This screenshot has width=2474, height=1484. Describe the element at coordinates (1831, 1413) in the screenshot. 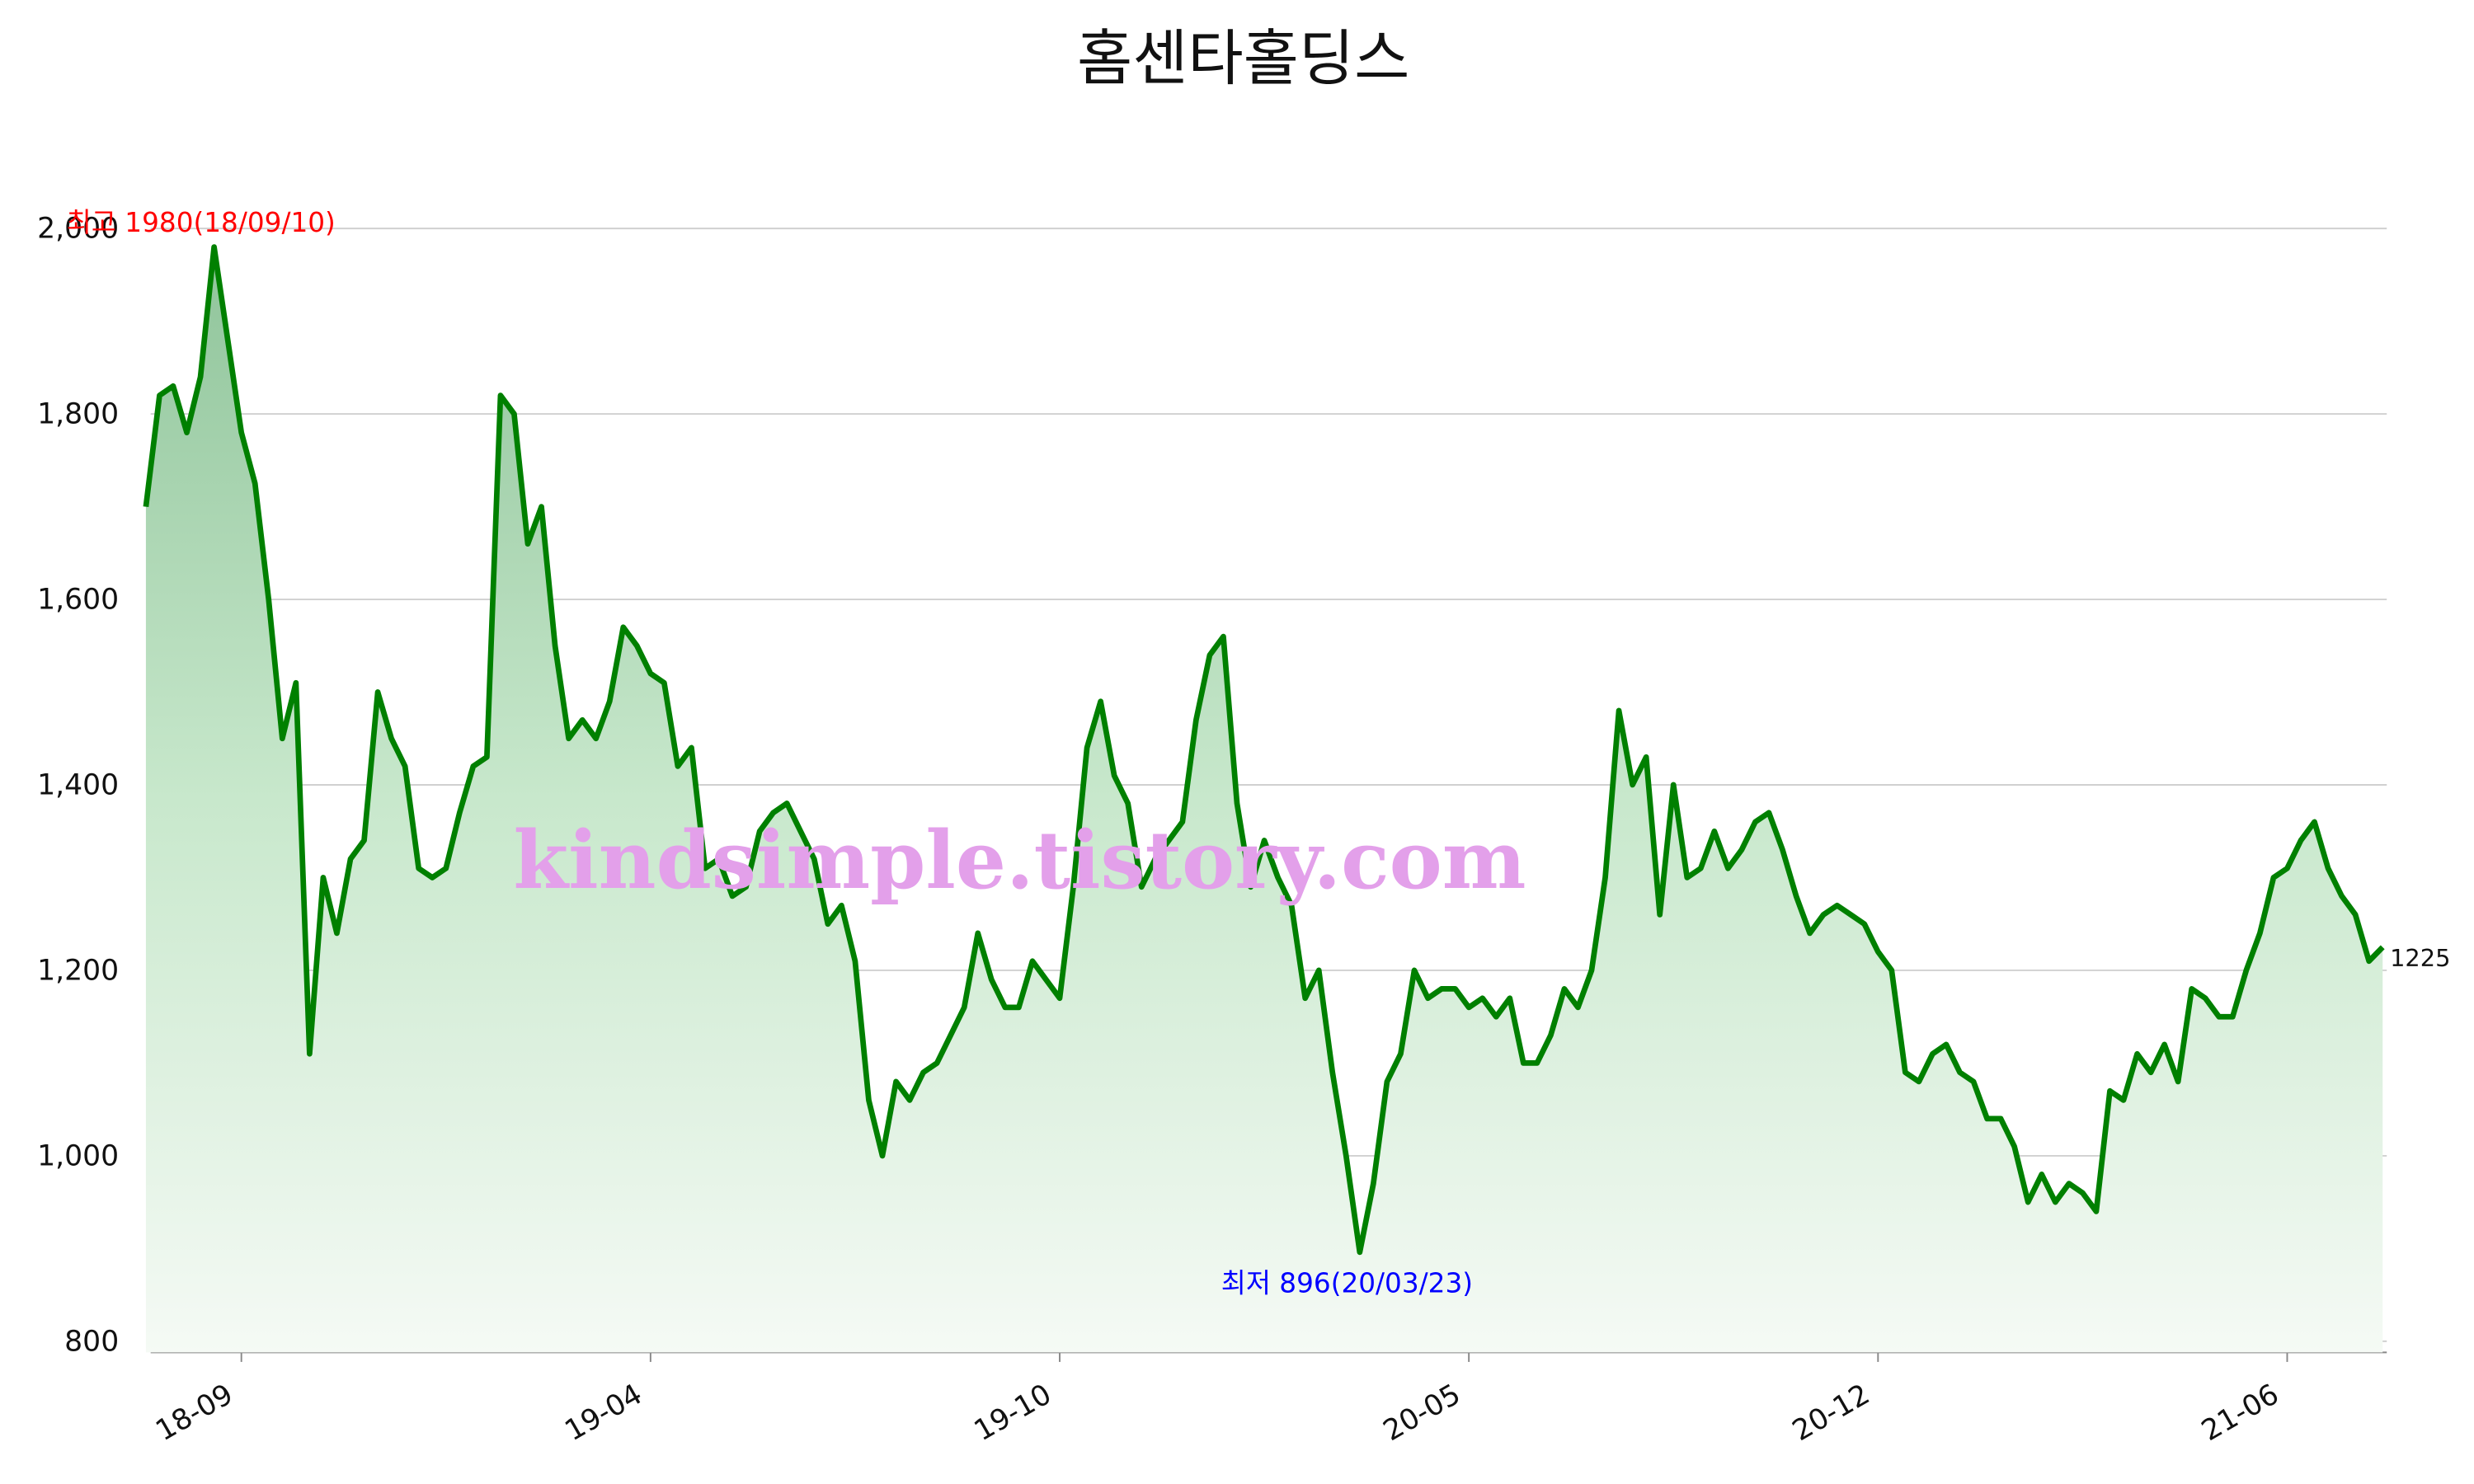

I see `x-tick-label: 20-12` at that location.